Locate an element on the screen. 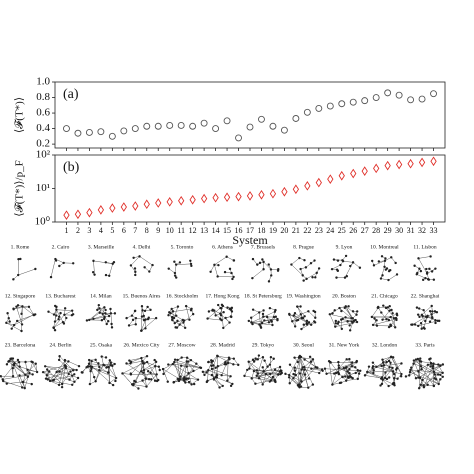  network-label: 7. Brussels is located at coordinates (263, 247).